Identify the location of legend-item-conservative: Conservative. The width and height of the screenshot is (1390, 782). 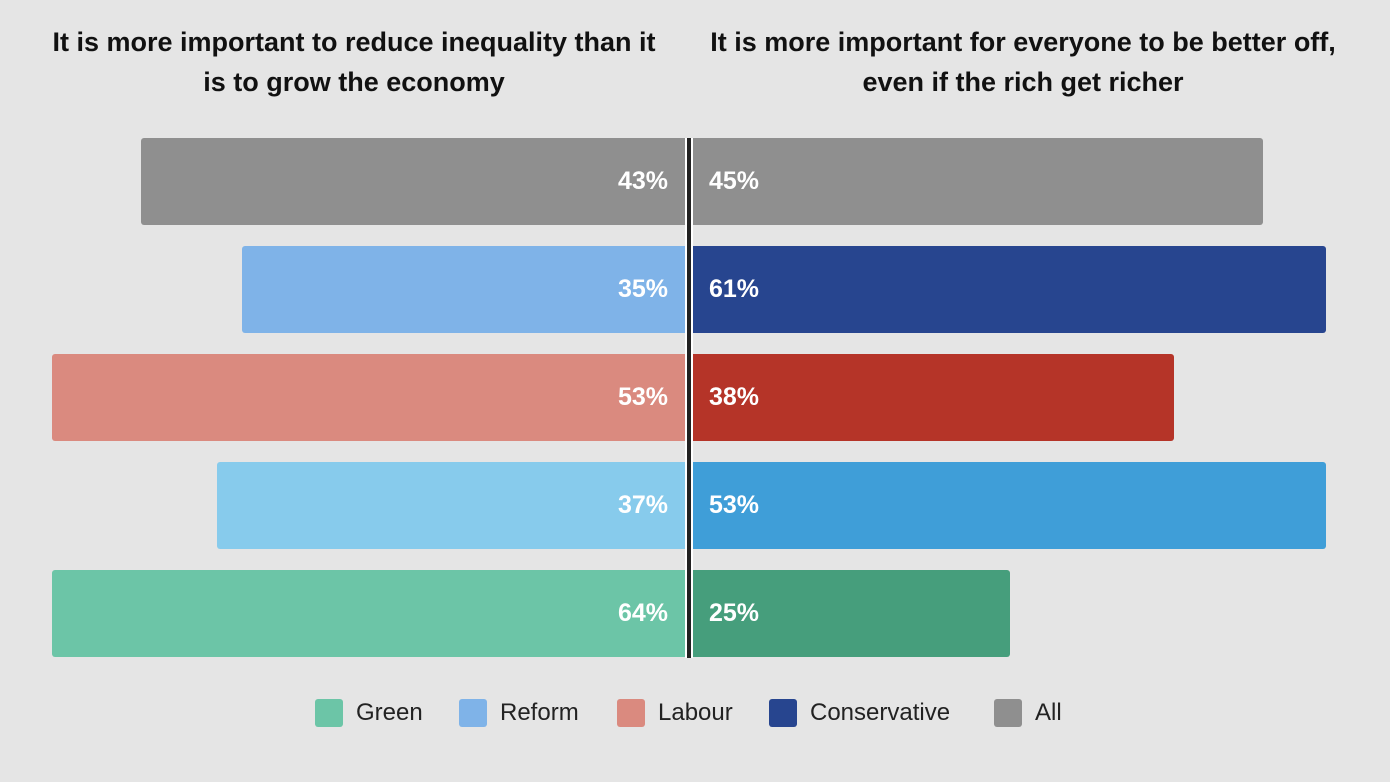
(859, 713).